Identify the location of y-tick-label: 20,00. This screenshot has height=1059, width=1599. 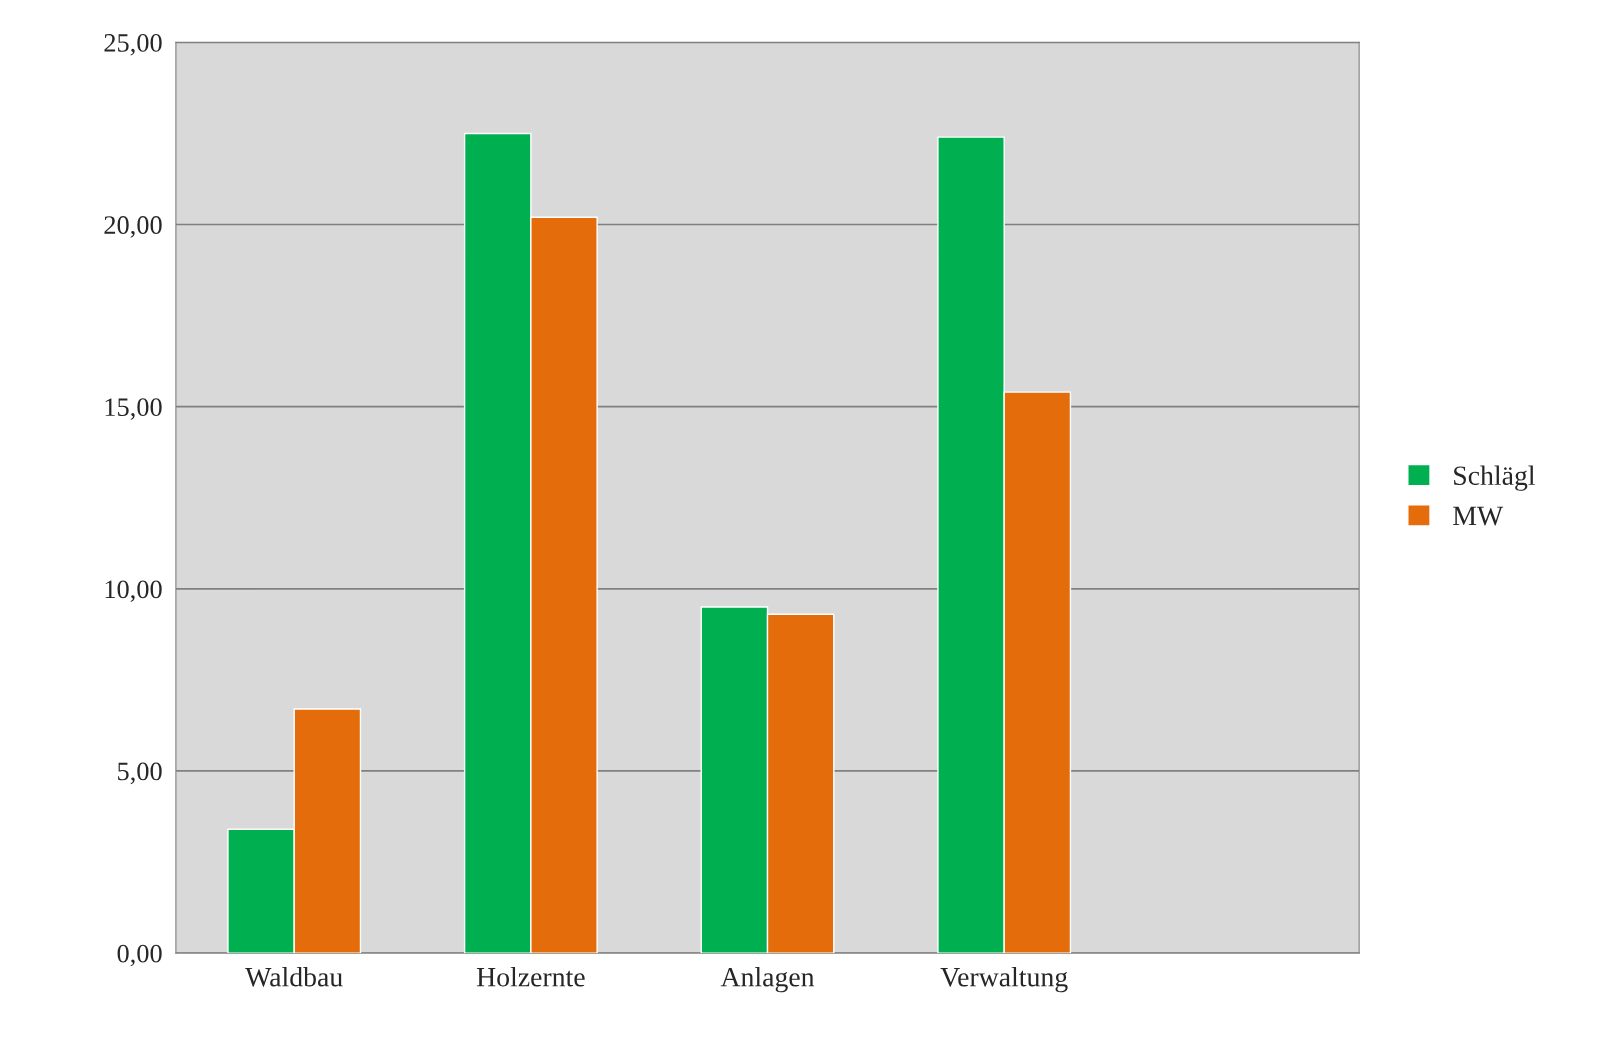
(133, 227).